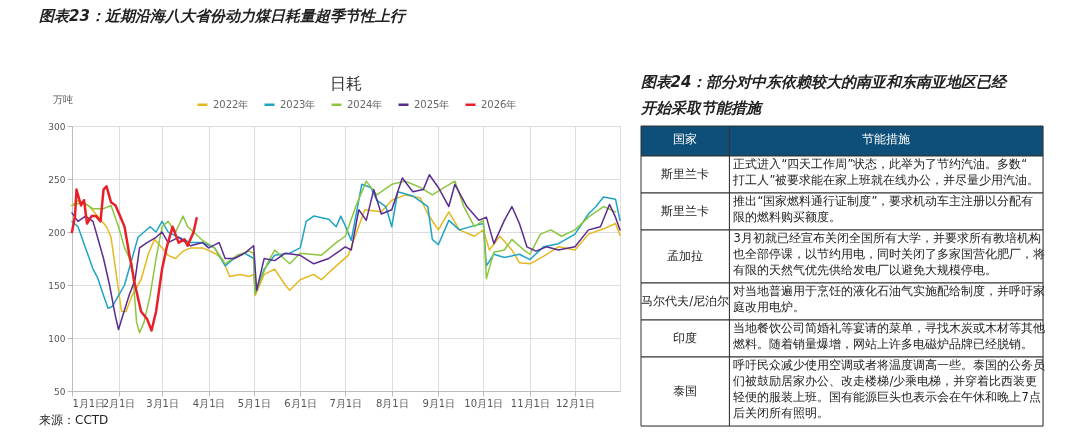  Describe the element at coordinates (57, 285) in the screenshot. I see `y-tick-label: 150` at that location.